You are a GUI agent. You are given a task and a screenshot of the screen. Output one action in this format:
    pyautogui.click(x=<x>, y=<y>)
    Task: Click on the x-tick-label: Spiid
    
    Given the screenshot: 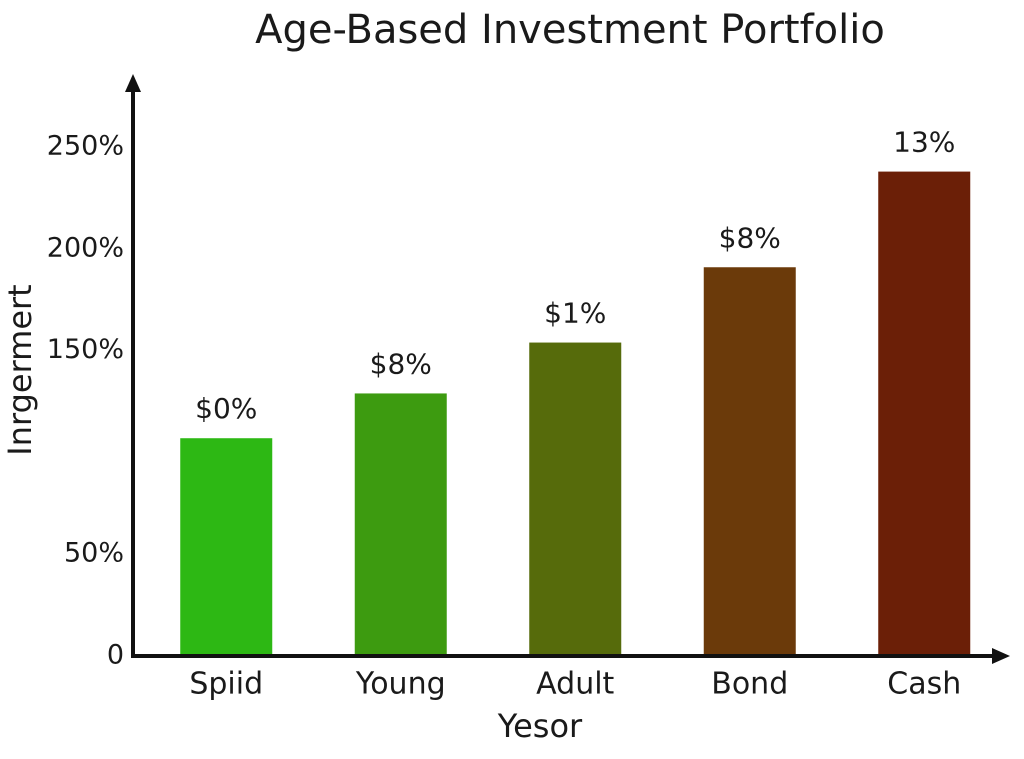 What is the action you would take?
    pyautogui.click(x=226, y=684)
    